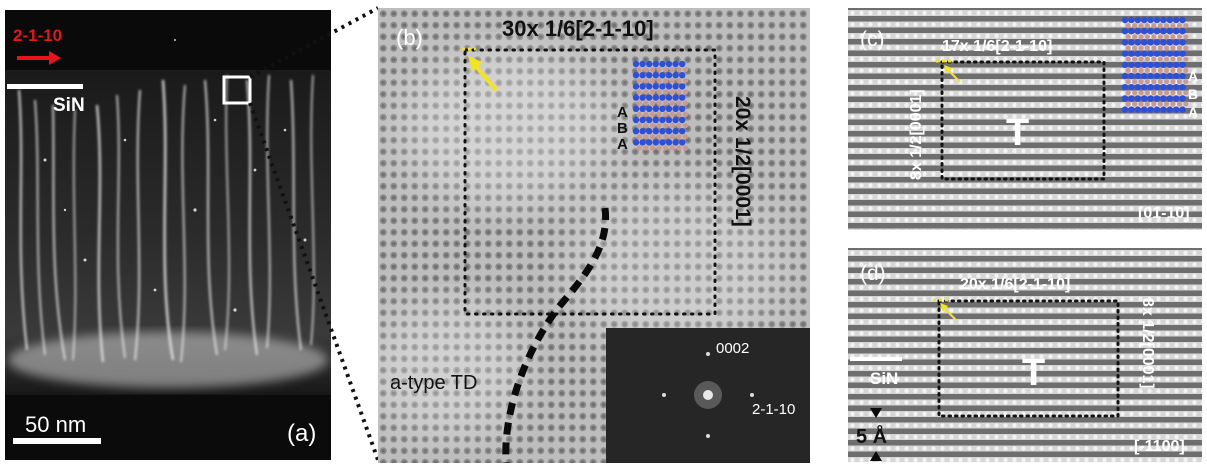 This screenshot has width=1207, height=464. Describe the element at coordinates (38, 35) in the screenshot. I see `direction-label: 2-1-10` at that location.